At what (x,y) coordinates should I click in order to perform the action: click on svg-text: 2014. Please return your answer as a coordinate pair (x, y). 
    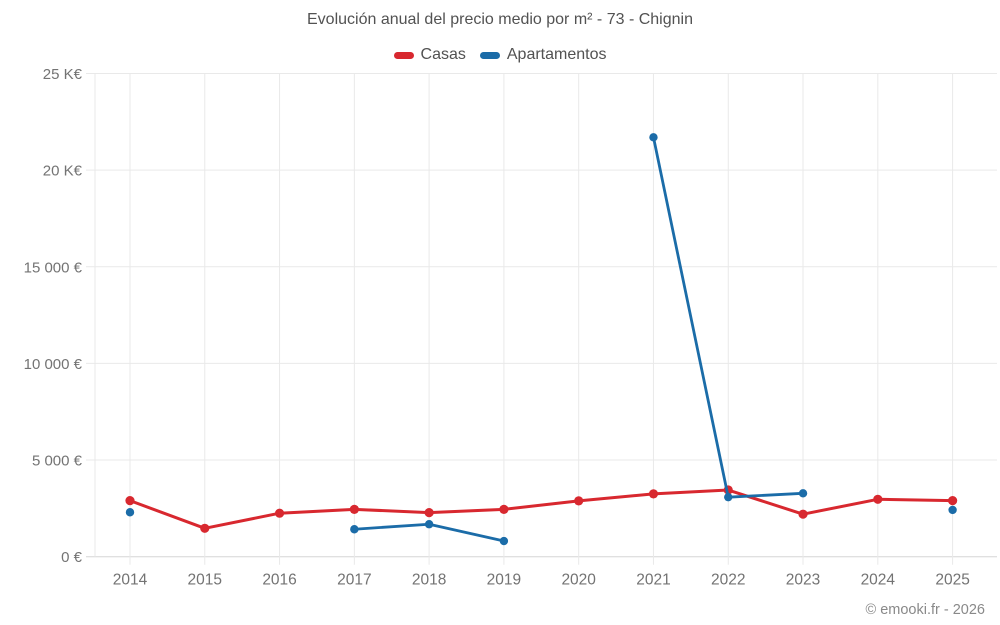
    Looking at the image, I should click on (130, 580).